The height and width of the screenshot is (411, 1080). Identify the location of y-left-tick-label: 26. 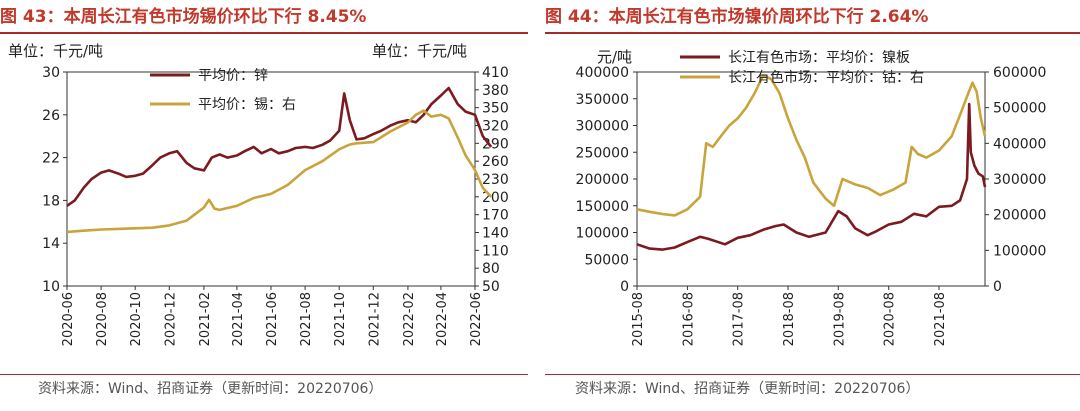
(51, 116).